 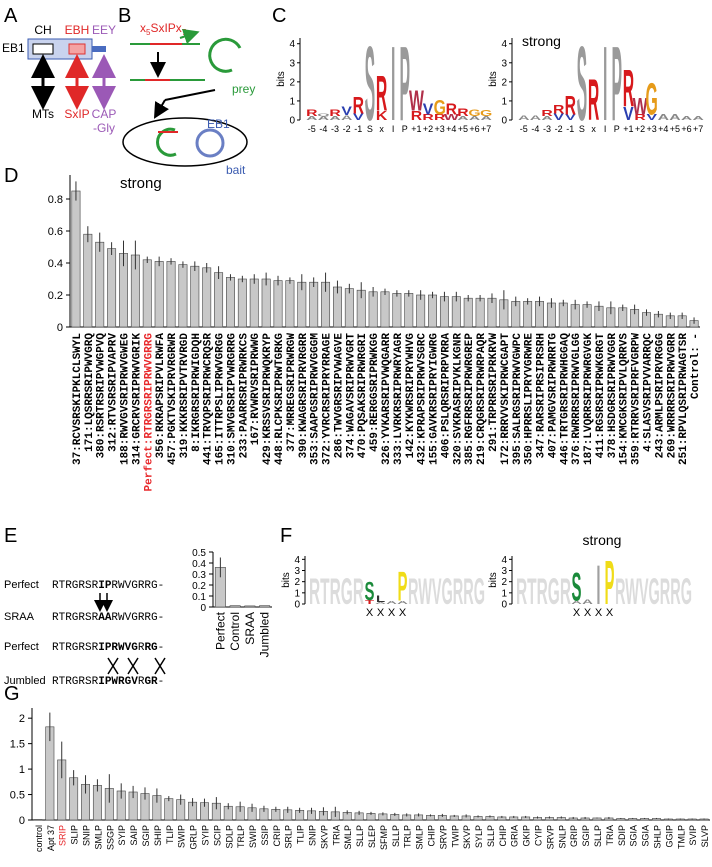 What do you see at coordinates (684, 399) in the screenshot?
I see `x-tick-label: 251:RPVLQSRIPRWAGTSR` at bounding box center [684, 399].